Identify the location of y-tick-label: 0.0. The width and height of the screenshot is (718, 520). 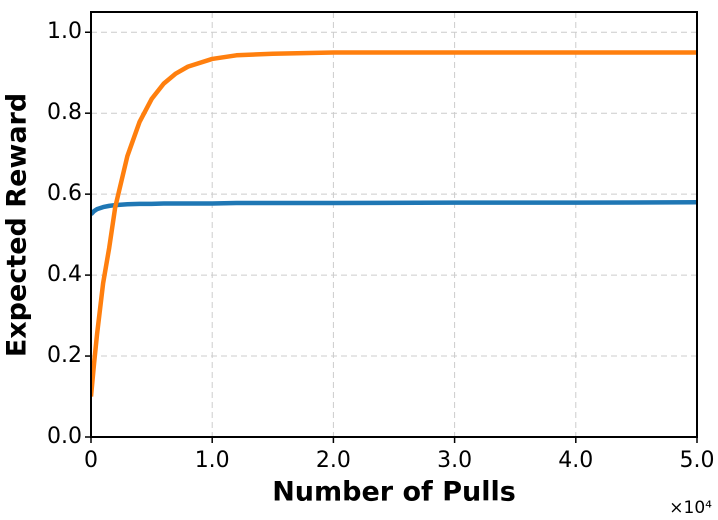
(64, 436).